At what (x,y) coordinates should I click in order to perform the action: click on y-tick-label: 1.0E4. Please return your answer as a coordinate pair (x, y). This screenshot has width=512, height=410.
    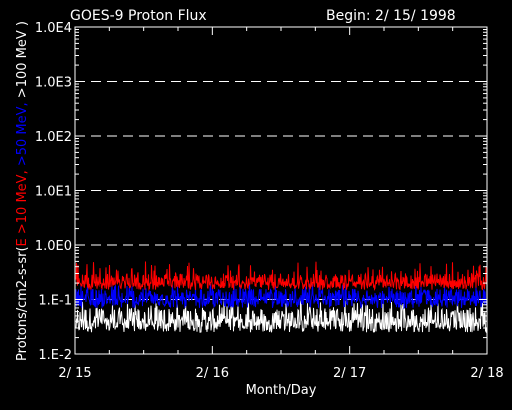
    Looking at the image, I should click on (53, 28).